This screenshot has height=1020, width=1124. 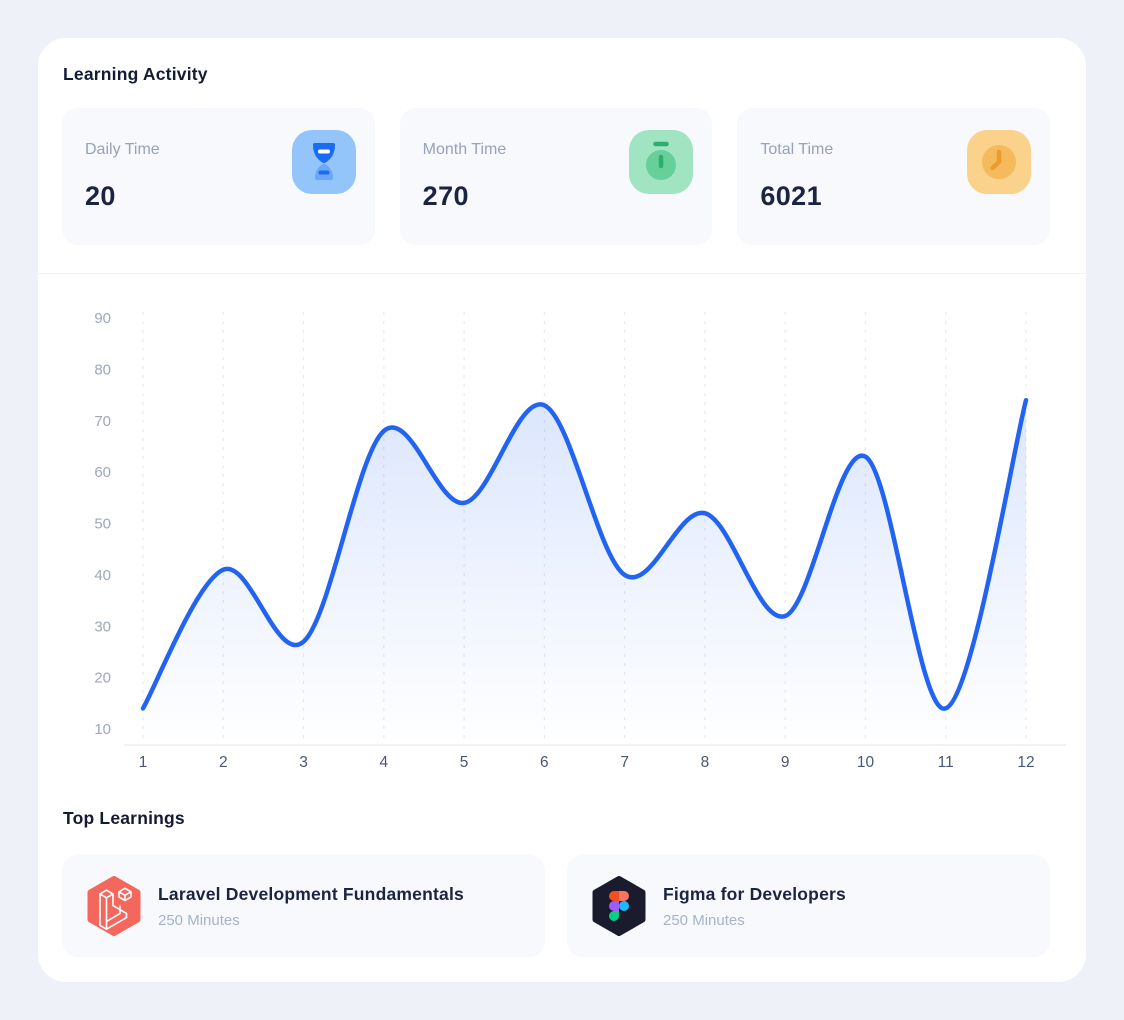 I want to click on stat-label: Daily Time, so click(x=122, y=149).